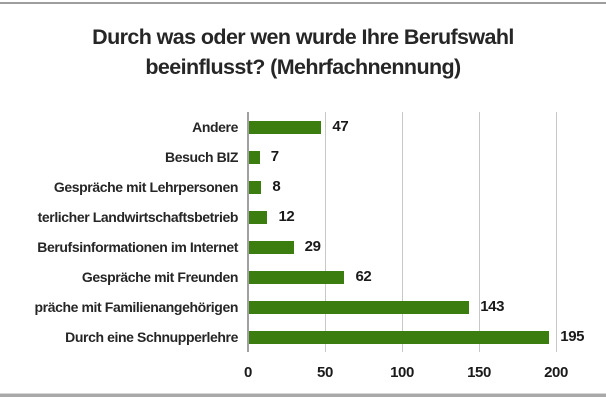  I want to click on chart-row: terlicher Landwirtschaftsbetrieb 12, so click(303, 217).